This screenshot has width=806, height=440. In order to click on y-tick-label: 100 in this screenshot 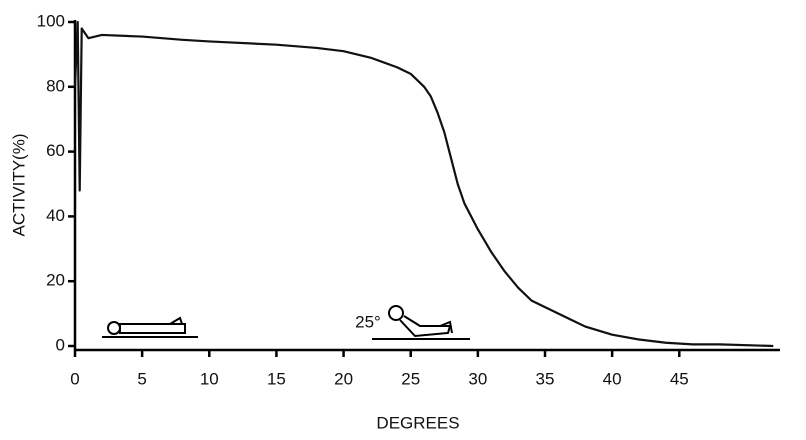, I will do `click(51, 20)`.